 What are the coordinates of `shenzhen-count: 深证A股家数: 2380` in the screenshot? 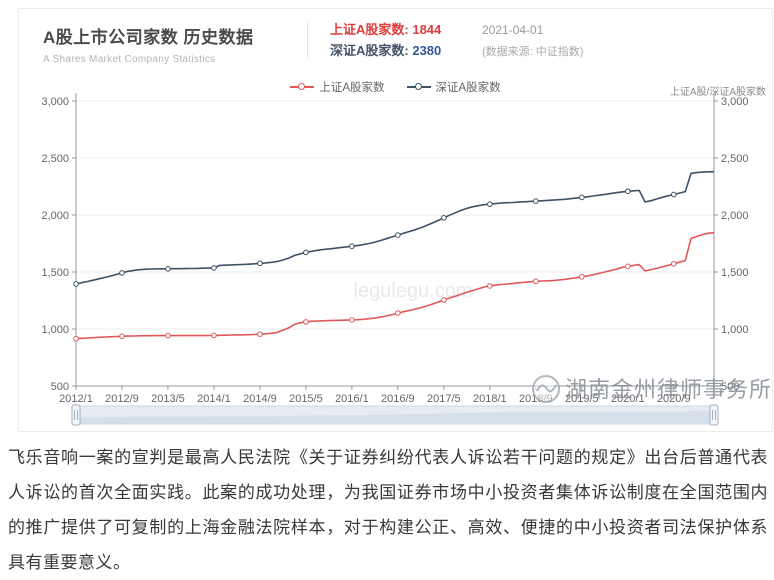 It's located at (406, 49).